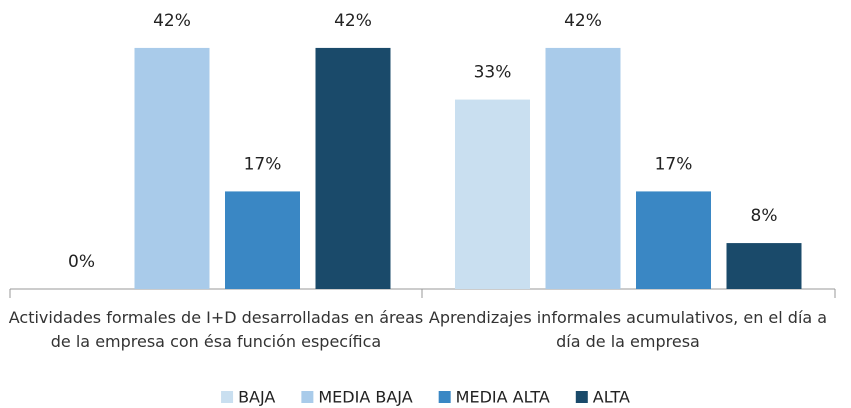 This screenshot has height=408, width=851. What do you see at coordinates (256, 397) in the screenshot?
I see `legend-label: BAJA` at bounding box center [256, 397].